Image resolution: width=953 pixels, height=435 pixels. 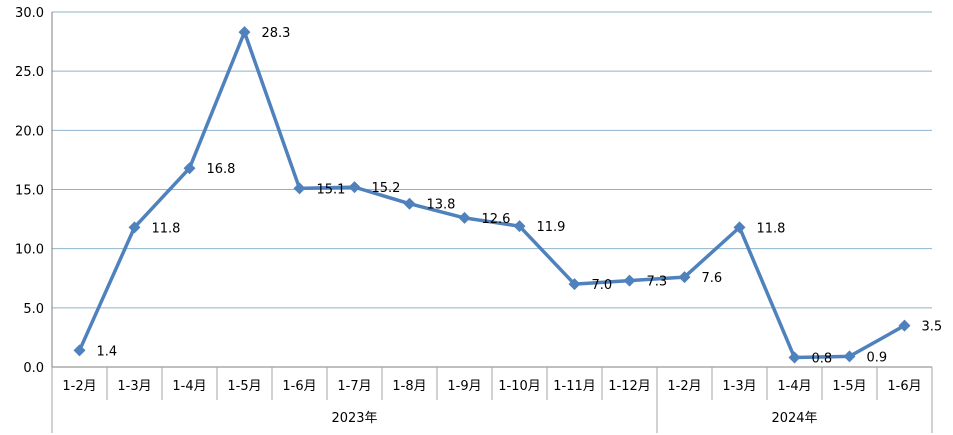 What do you see at coordinates (441, 205) in the screenshot?
I see `data-label: 13.8` at bounding box center [441, 205].